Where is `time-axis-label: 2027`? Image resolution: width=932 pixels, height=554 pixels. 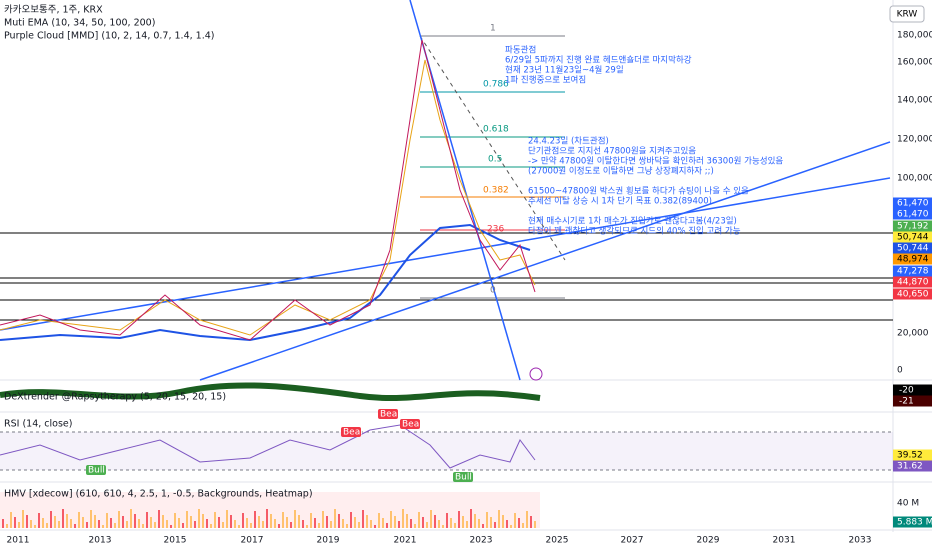 time-axis-label: 2027 is located at coordinates (632, 541).